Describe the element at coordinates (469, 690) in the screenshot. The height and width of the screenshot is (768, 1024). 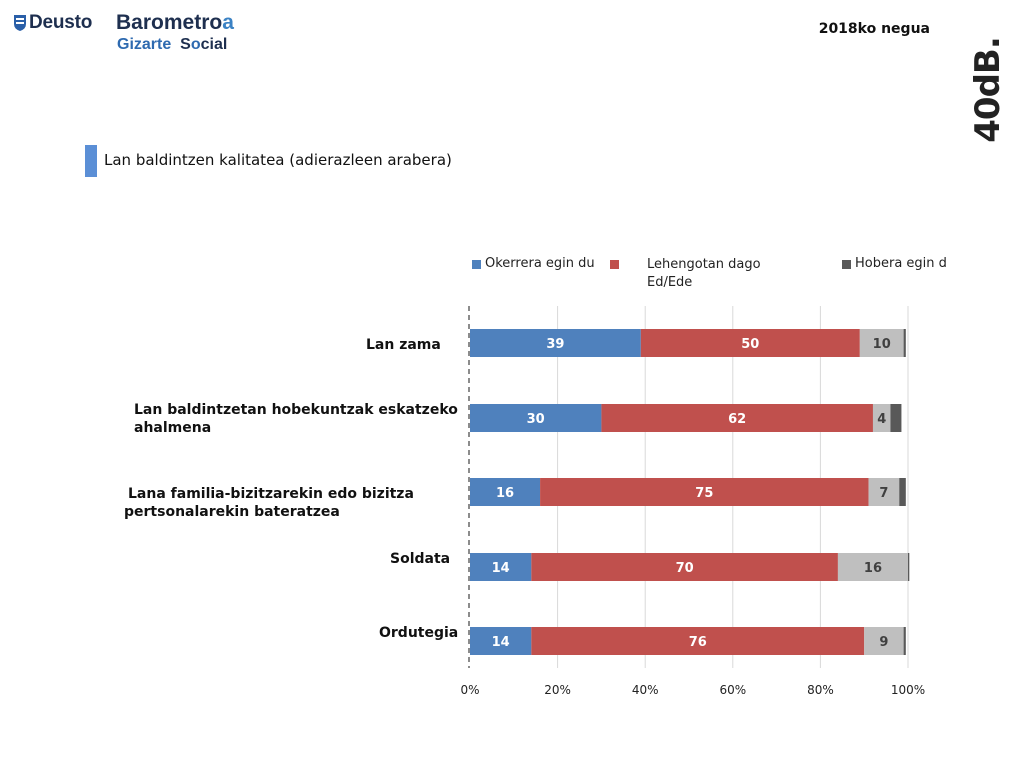
I see `x-tick-label: 0%` at that location.